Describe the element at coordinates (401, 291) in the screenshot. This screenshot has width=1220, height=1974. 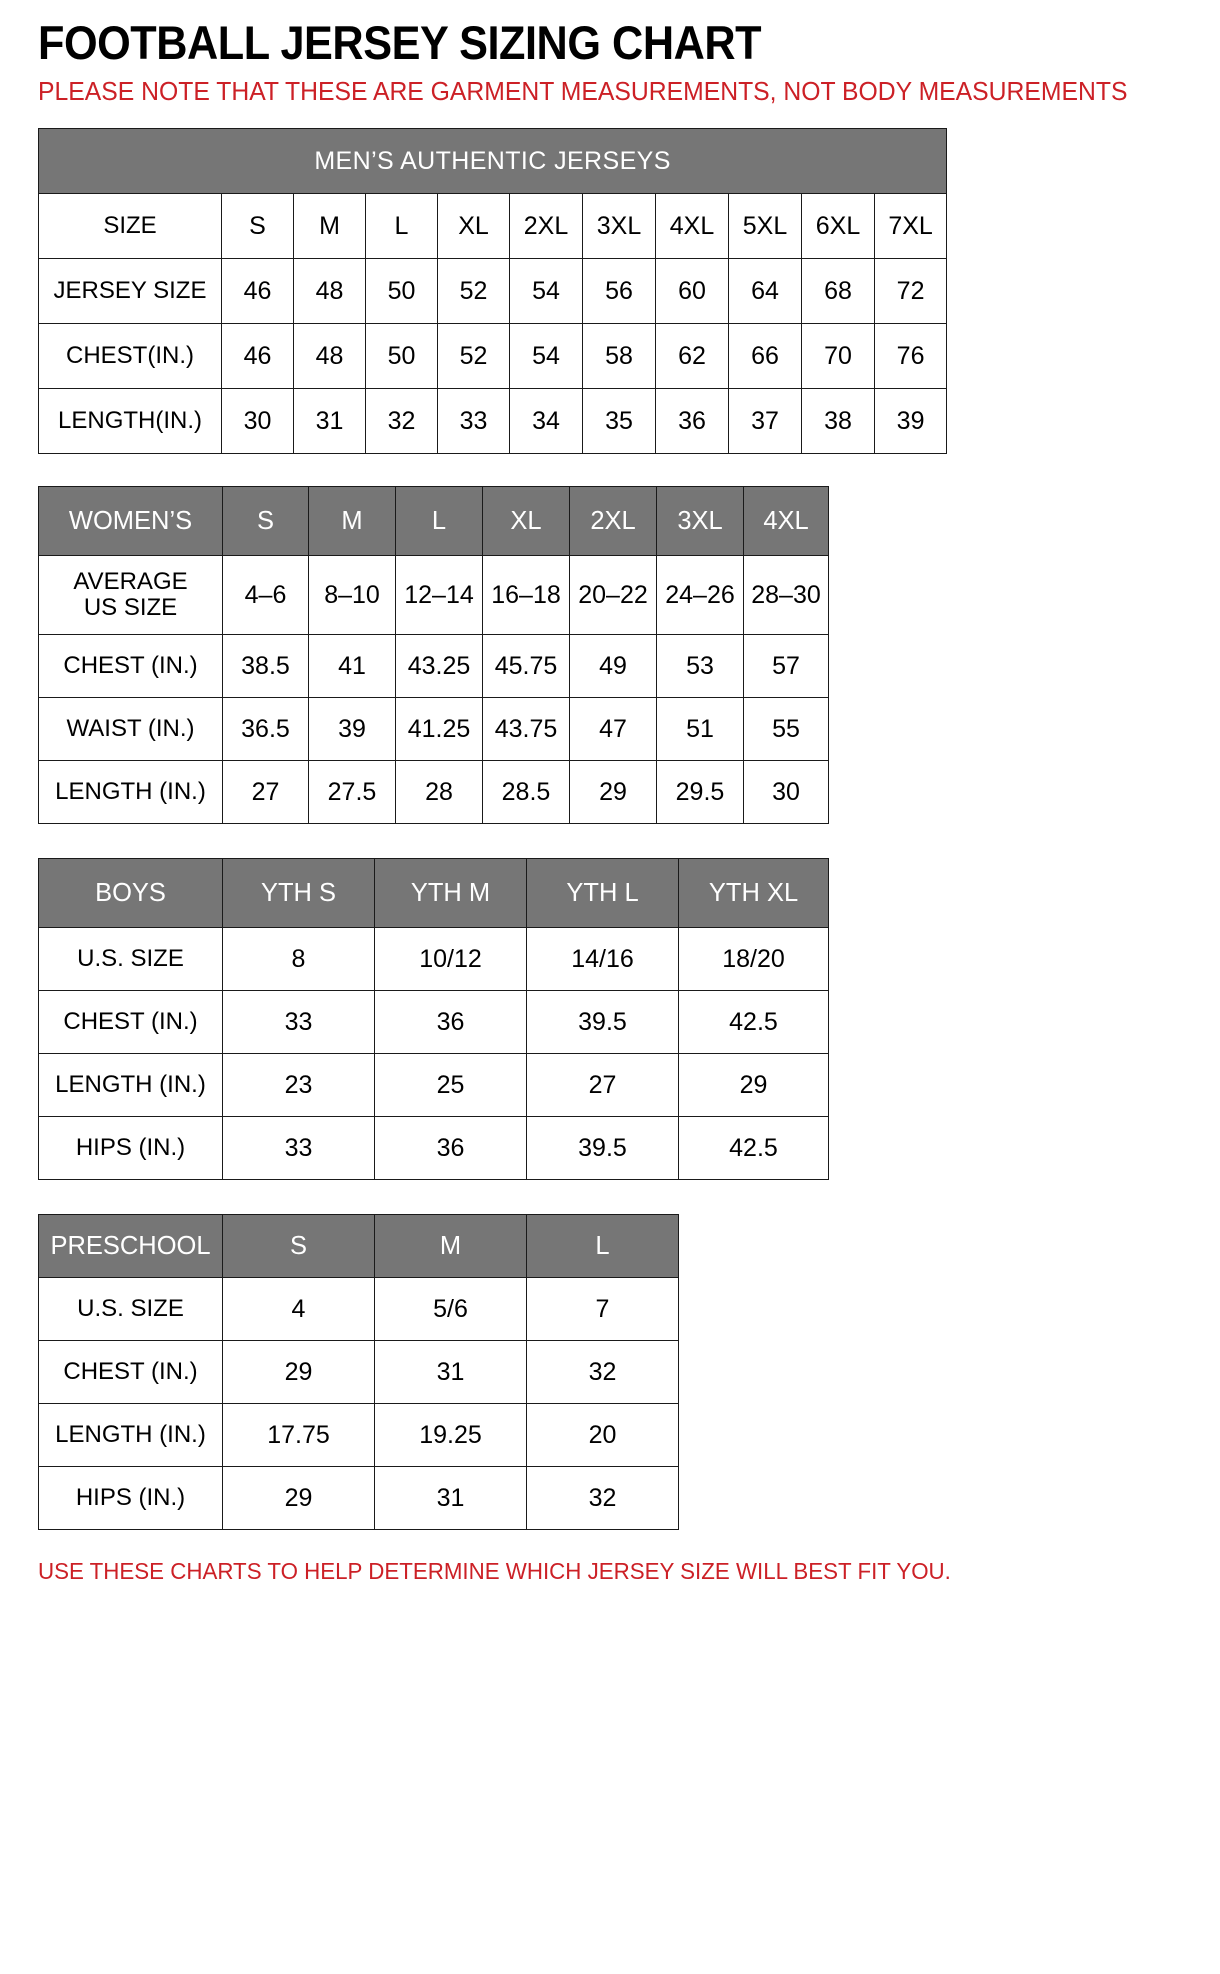
I see `cell: 50` at that location.